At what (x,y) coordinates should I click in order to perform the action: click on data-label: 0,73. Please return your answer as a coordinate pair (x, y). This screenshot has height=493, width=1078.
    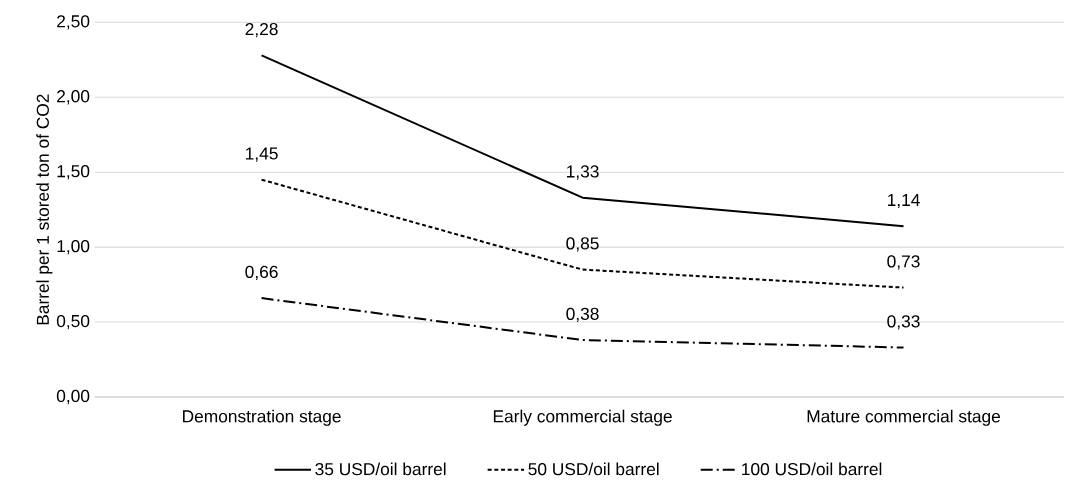
    Looking at the image, I should click on (903, 262).